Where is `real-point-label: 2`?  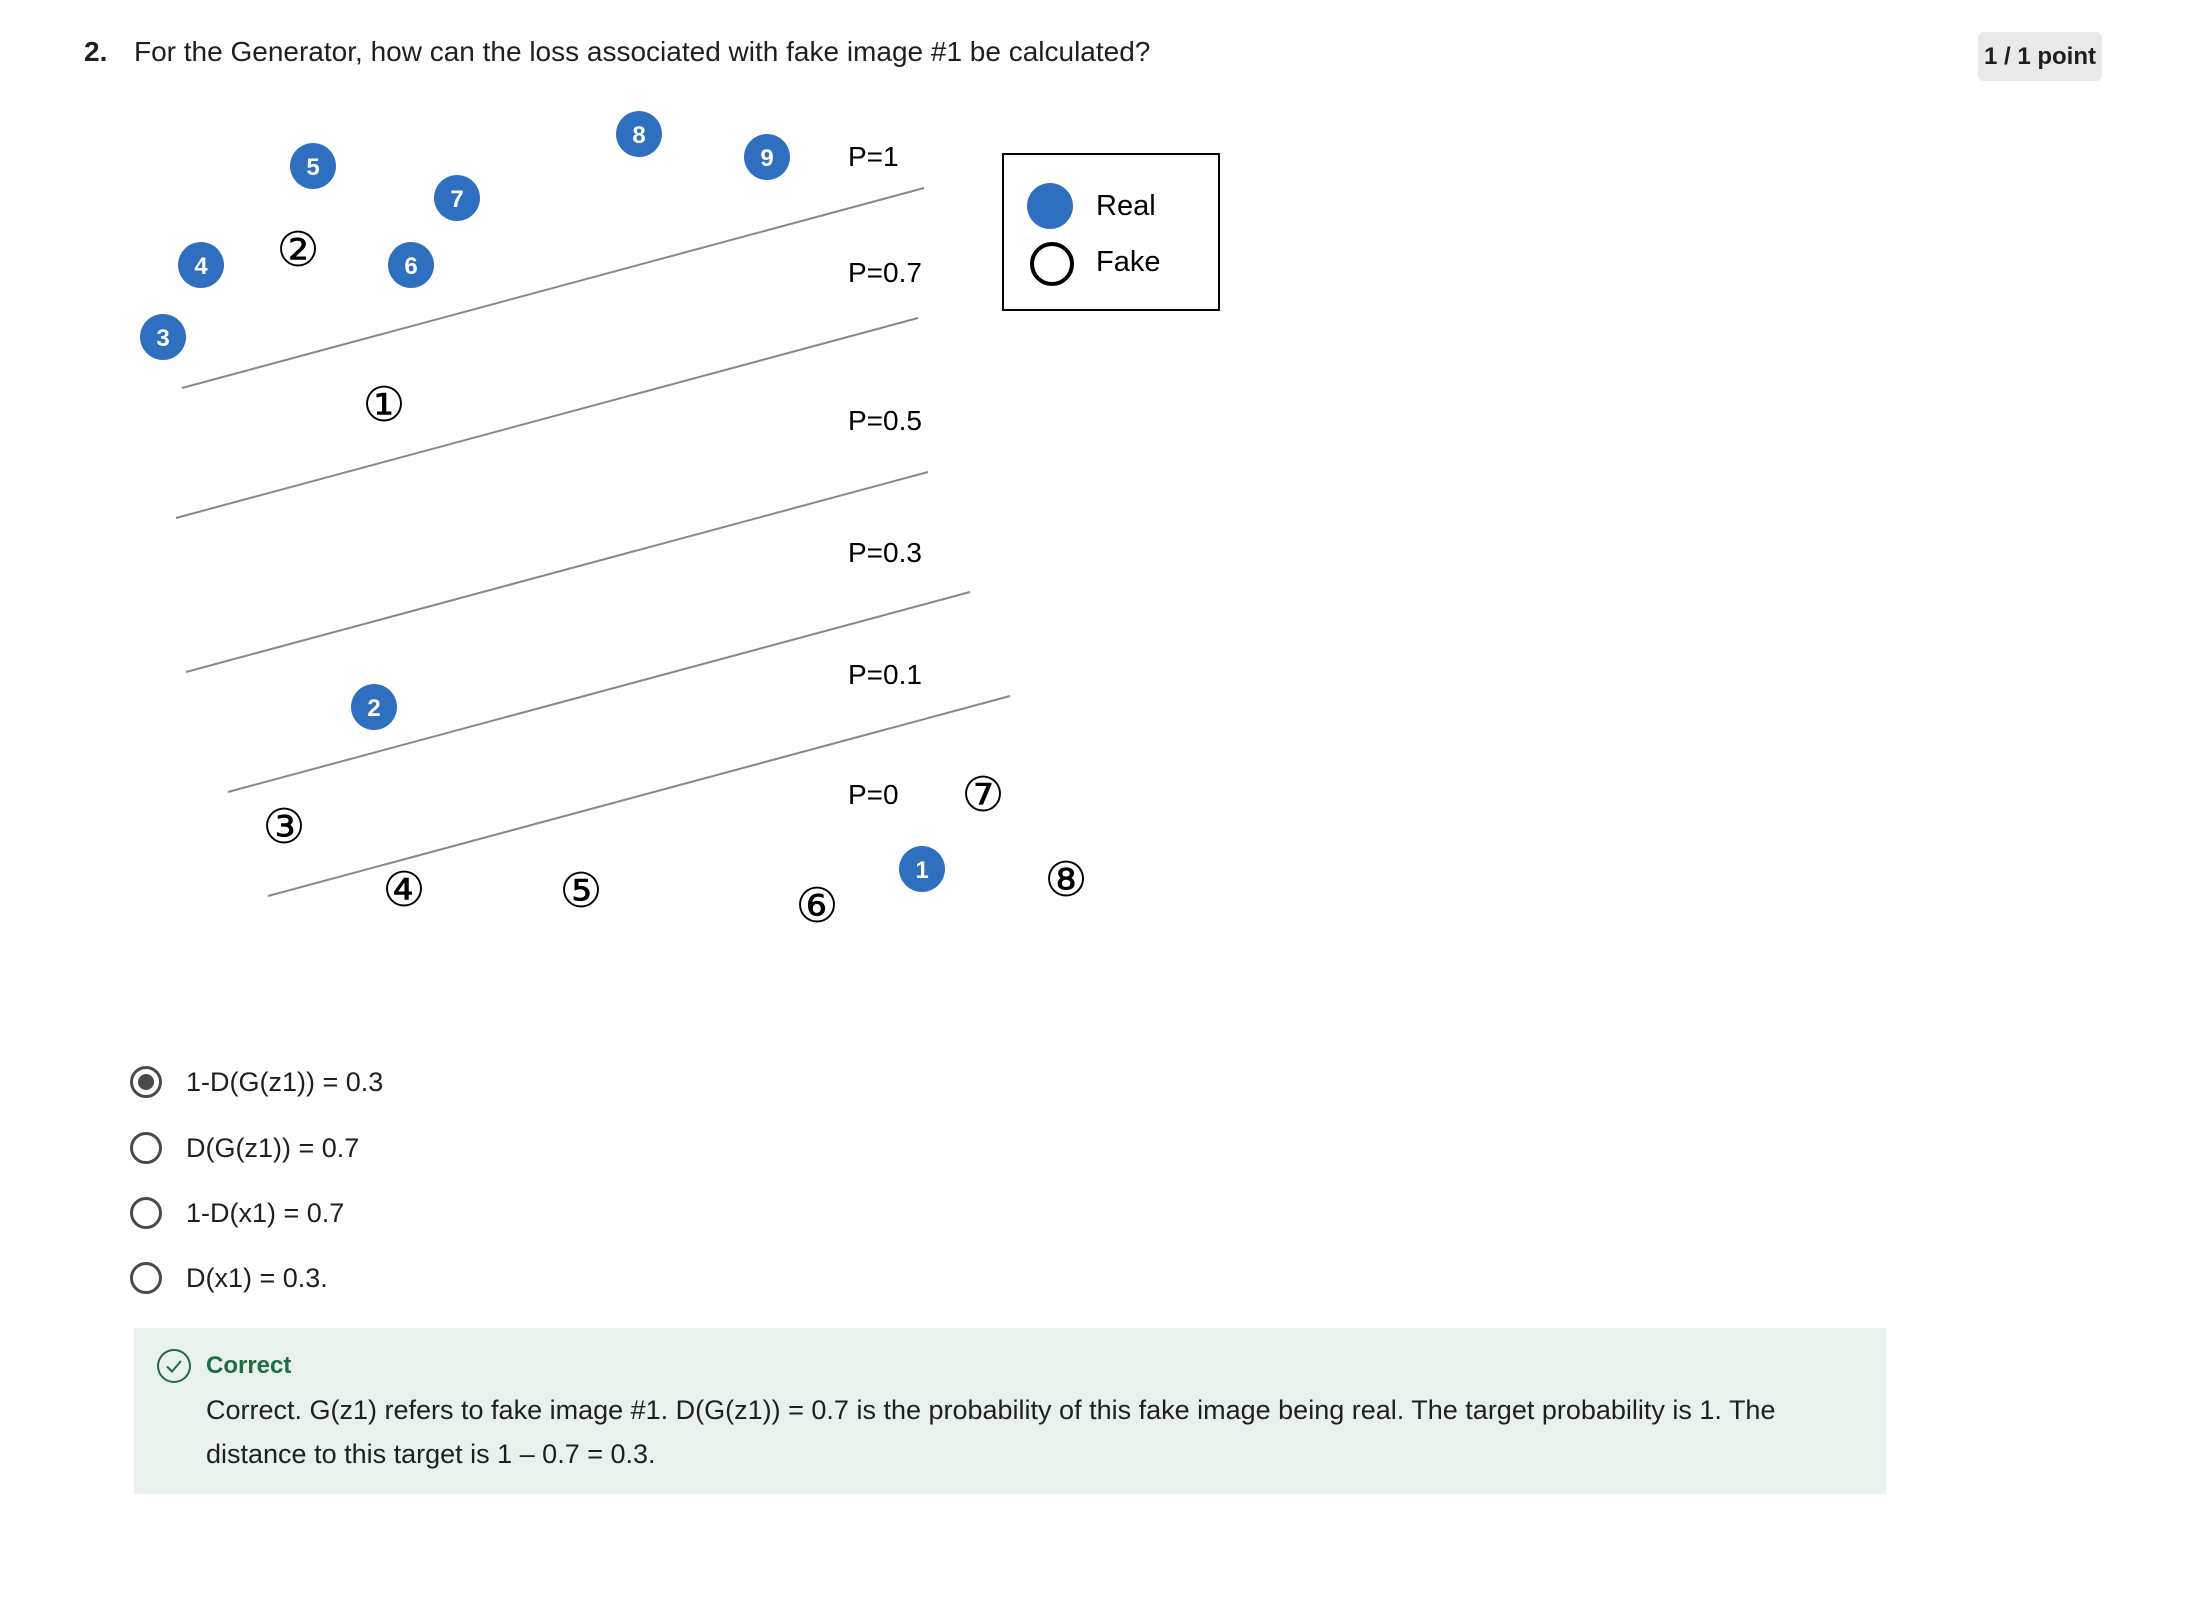
real-point-label: 2 is located at coordinates (373, 708).